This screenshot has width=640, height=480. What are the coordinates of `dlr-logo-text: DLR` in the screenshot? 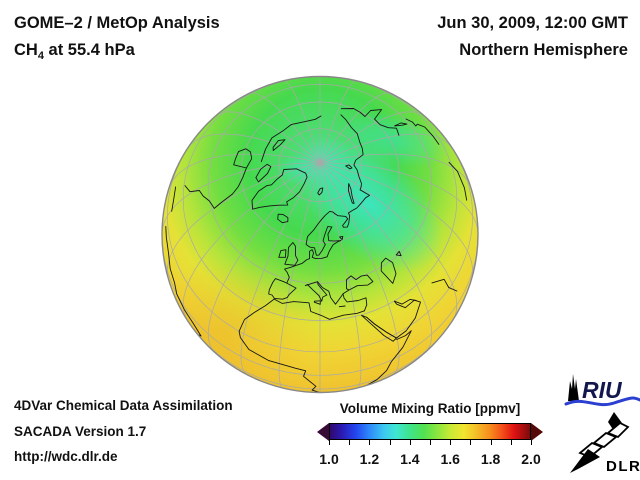 It's located at (623, 466).